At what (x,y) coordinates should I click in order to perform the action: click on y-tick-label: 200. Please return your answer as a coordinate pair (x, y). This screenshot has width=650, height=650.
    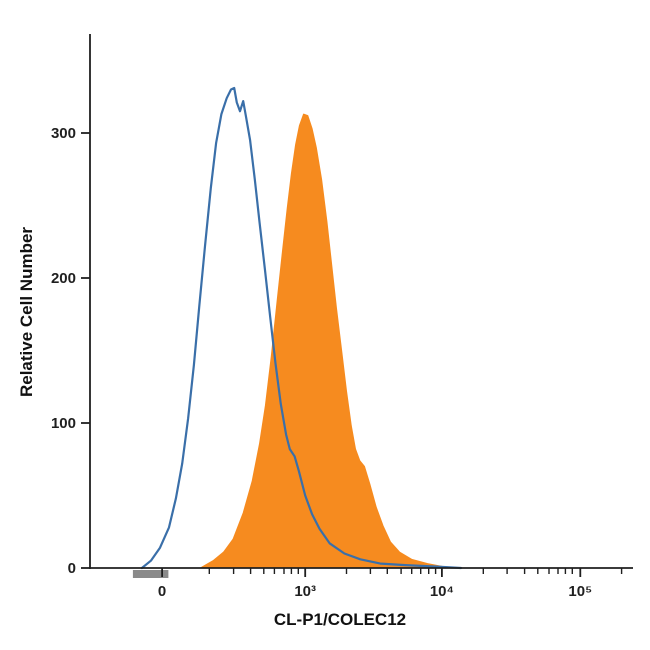
    Looking at the image, I should click on (63, 278).